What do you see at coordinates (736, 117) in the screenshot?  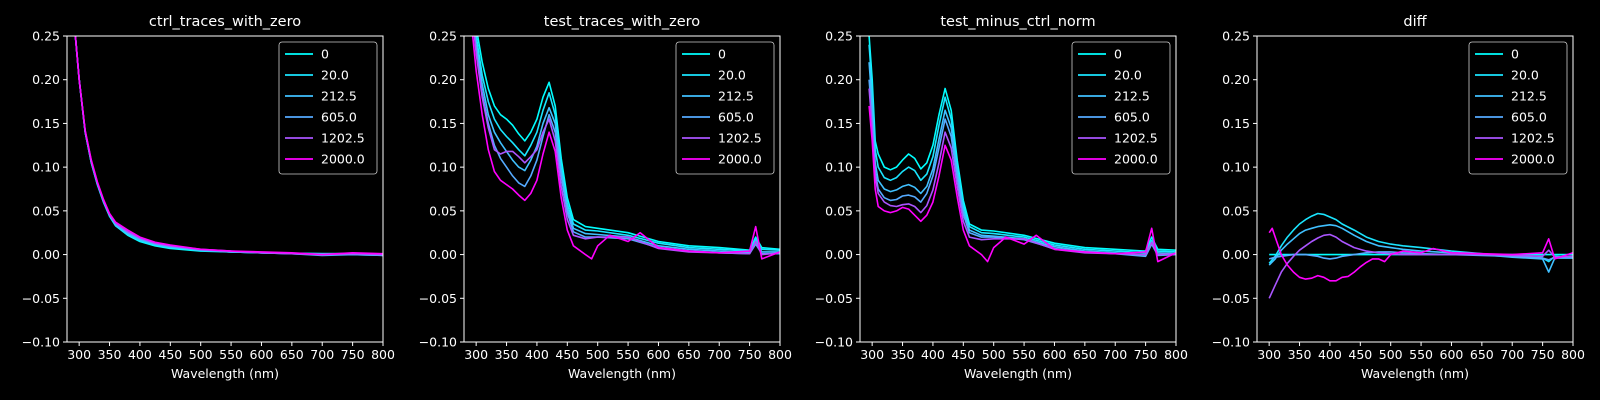 I see `legend-label: 605.0` at bounding box center [736, 117].